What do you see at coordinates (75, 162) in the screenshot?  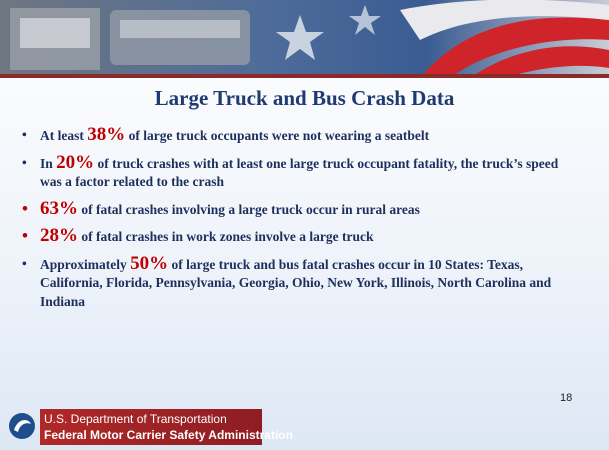 I see `highlight-stat: 20%` at bounding box center [75, 162].